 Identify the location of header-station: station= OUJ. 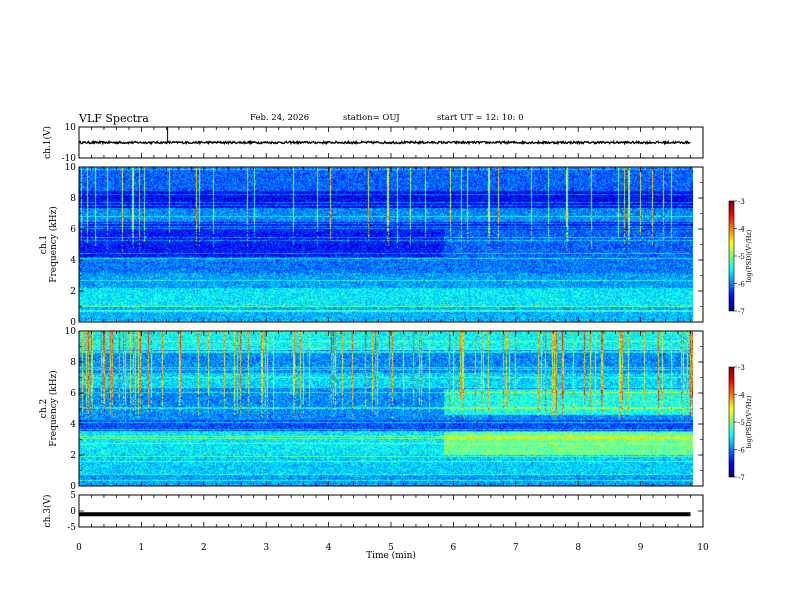
(371, 118).